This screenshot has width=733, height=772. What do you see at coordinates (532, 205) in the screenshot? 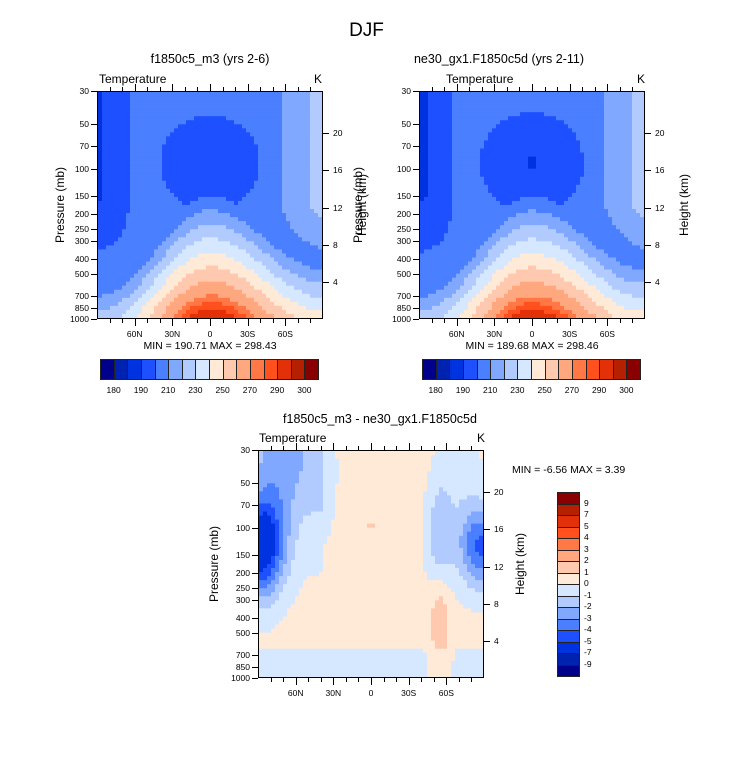
I see `panel-2-plot-area` at bounding box center [532, 205].